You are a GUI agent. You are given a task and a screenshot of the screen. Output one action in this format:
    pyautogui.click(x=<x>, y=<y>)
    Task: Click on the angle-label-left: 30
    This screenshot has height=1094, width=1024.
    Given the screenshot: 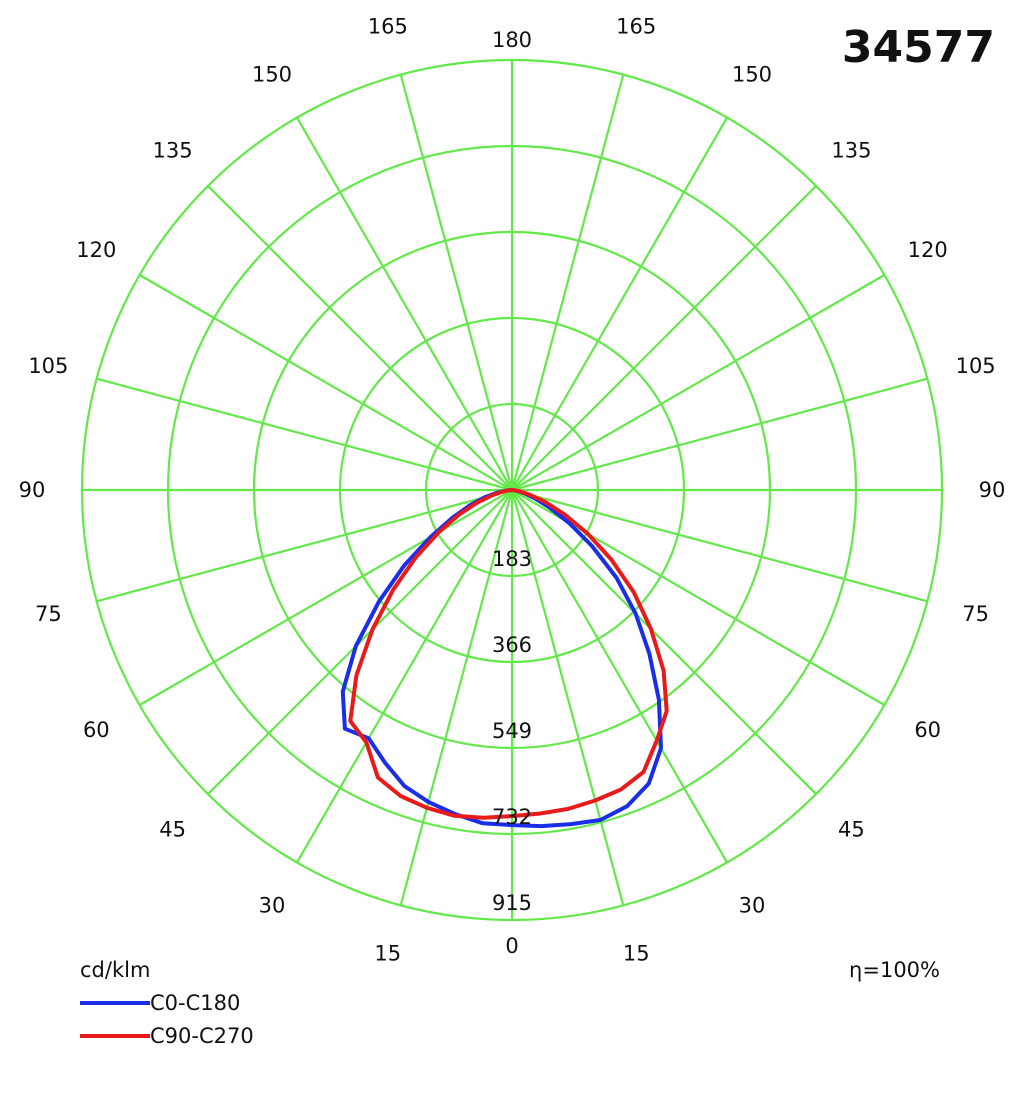 What is the action you would take?
    pyautogui.click(x=272, y=906)
    